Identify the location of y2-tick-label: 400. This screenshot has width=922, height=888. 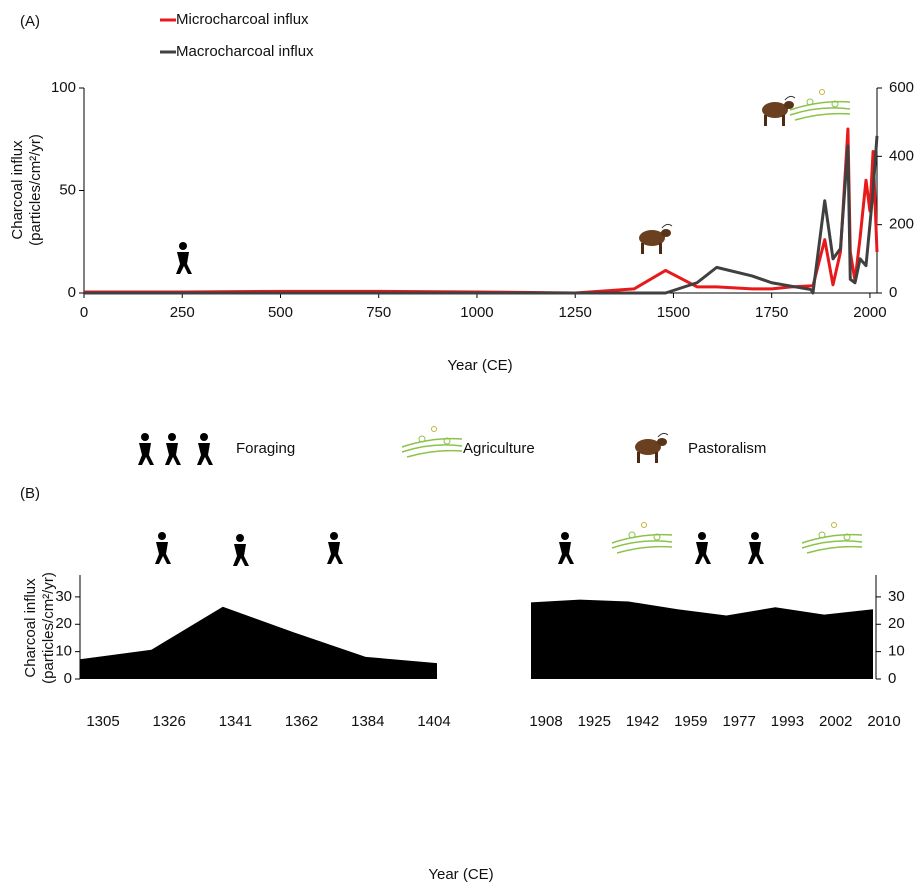
(901, 155).